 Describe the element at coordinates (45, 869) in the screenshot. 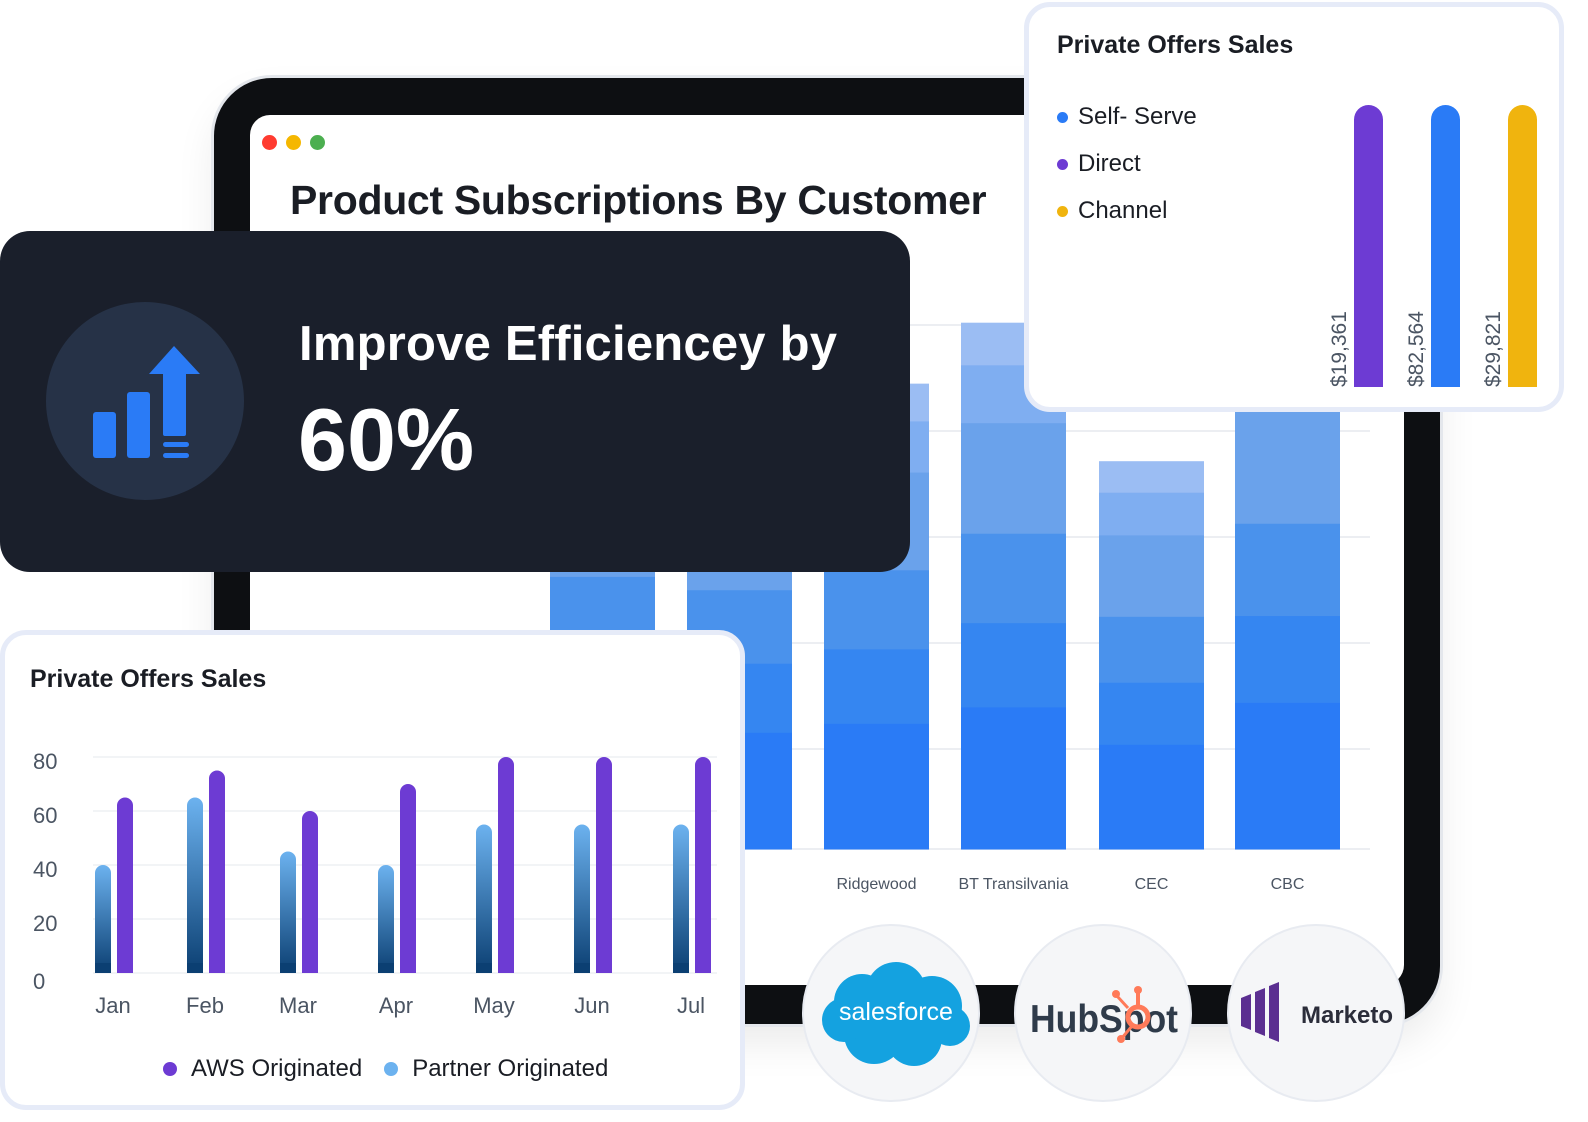

I see `y-tick-label: 40` at that location.